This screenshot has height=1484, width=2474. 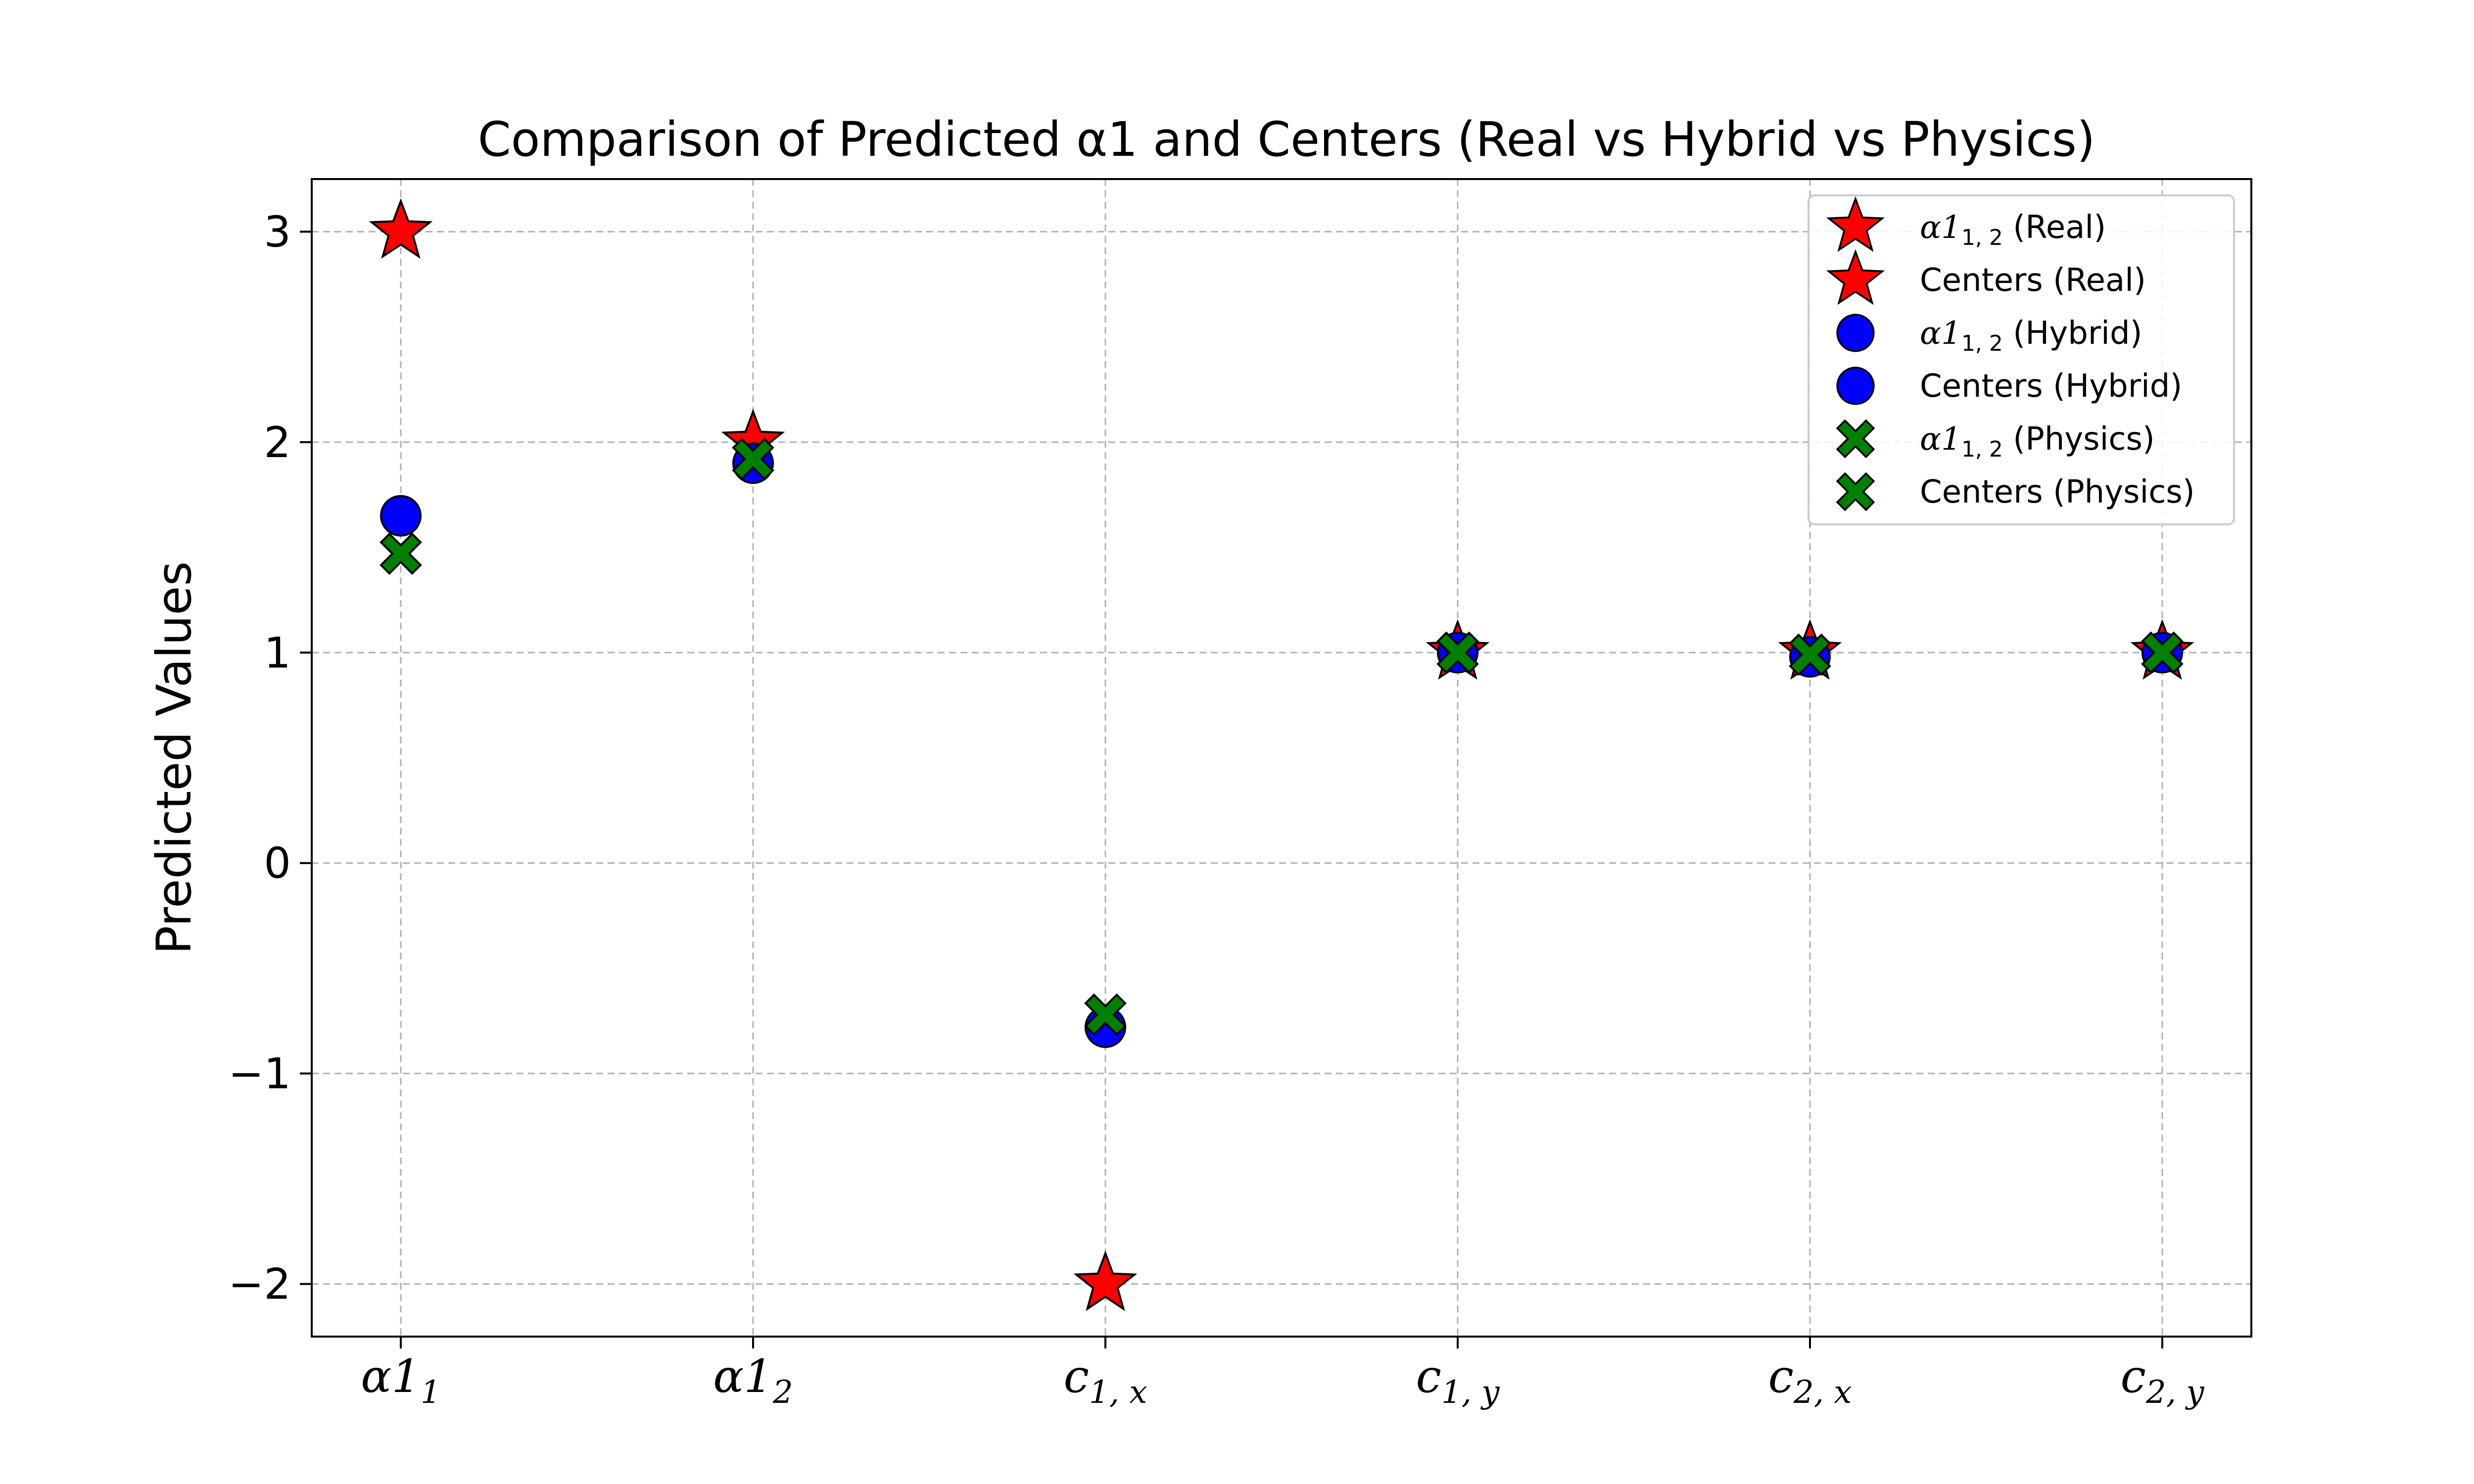 What do you see at coordinates (2162, 1380) in the screenshot?
I see `x-tick-label: c2, y` at bounding box center [2162, 1380].